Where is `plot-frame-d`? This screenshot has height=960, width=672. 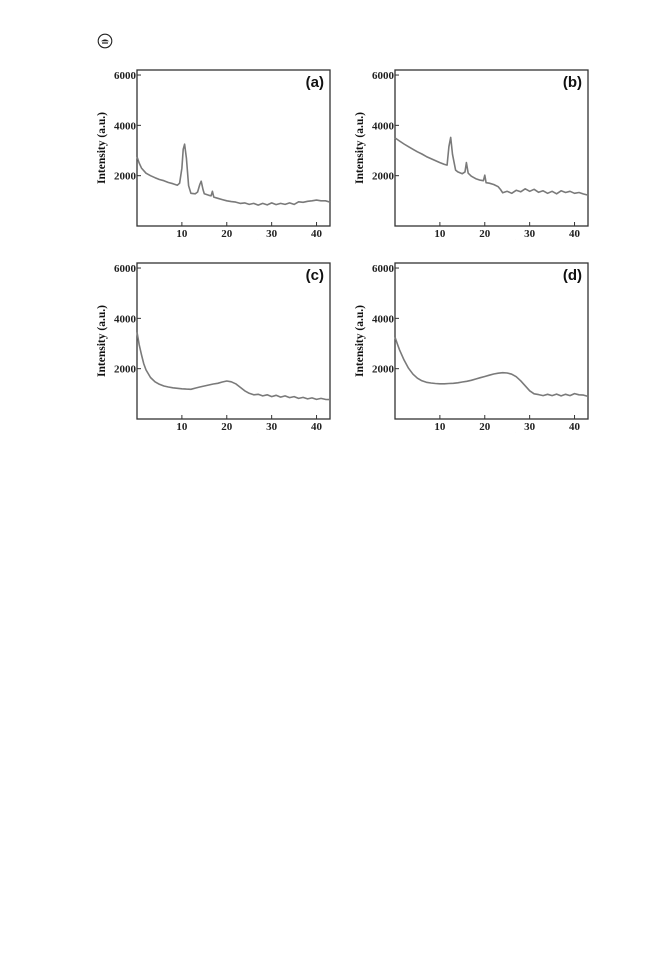
plot-frame-d is located at coordinates (491, 341).